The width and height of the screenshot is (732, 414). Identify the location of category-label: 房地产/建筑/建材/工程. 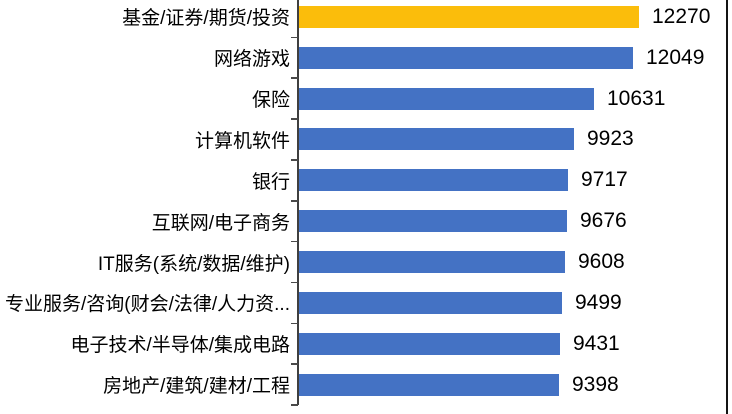
(196, 387).